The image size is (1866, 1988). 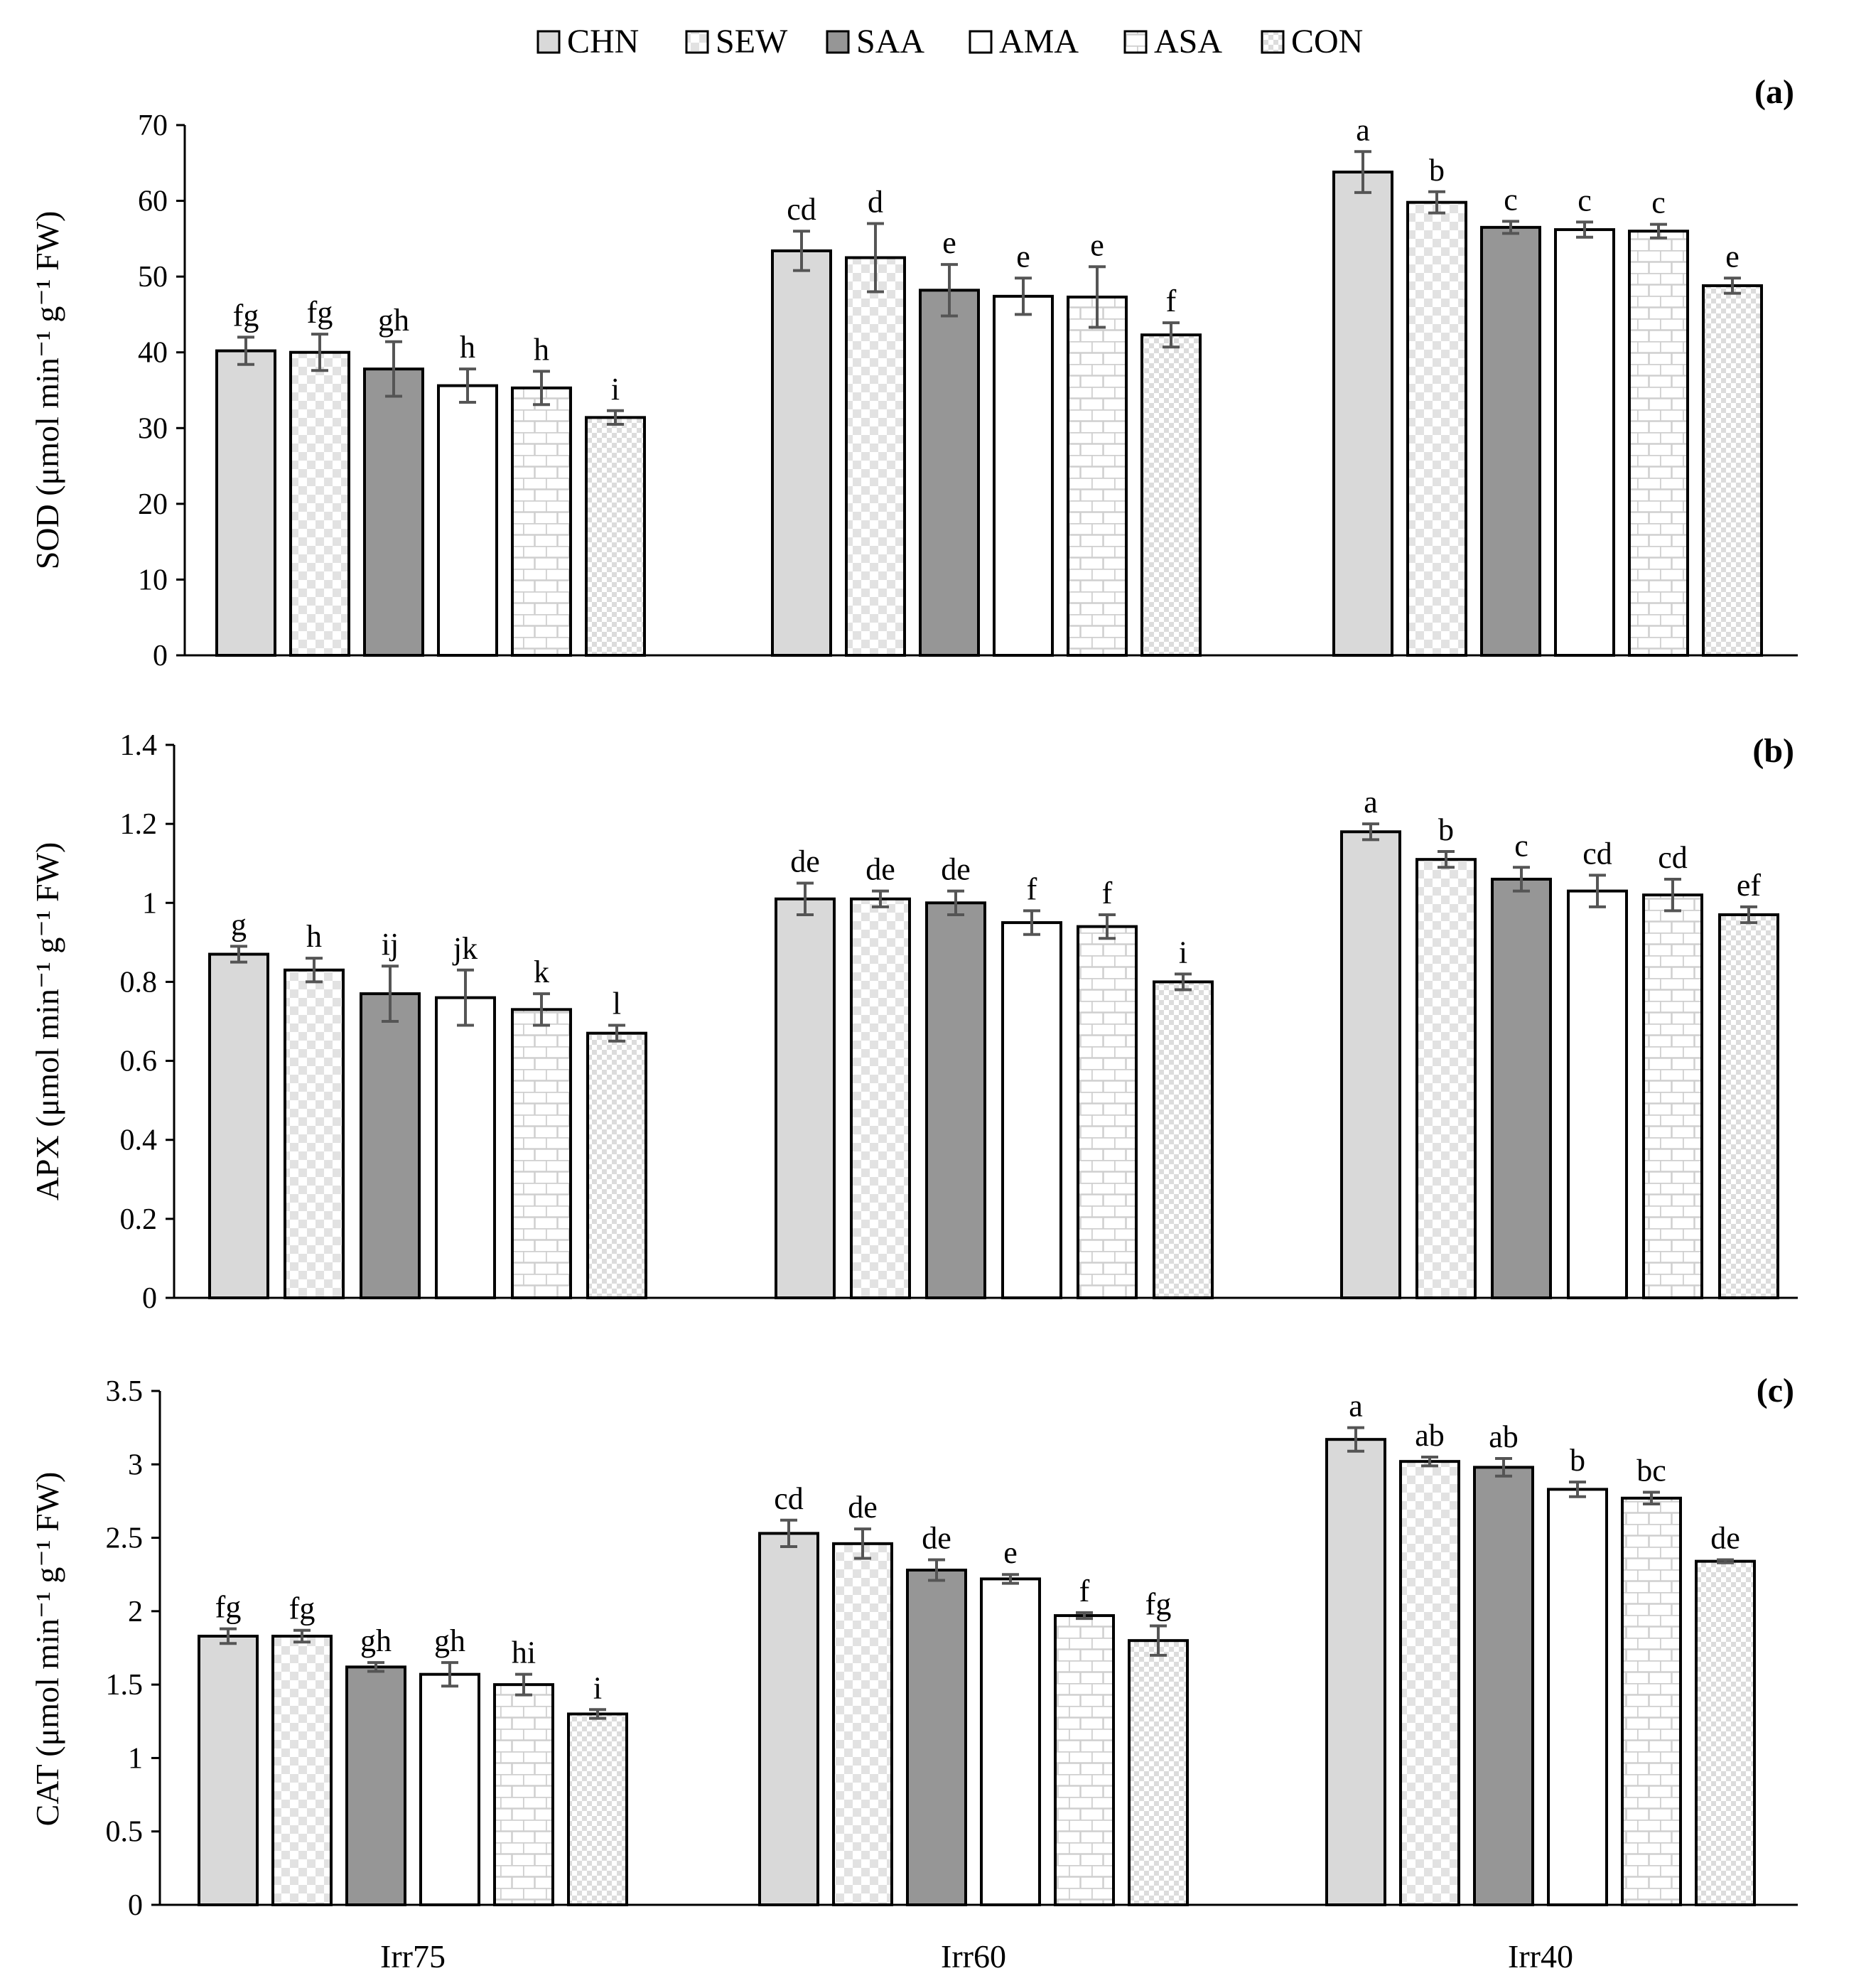 What do you see at coordinates (1107, 893) in the screenshot?
I see `significance-letter: f` at bounding box center [1107, 893].